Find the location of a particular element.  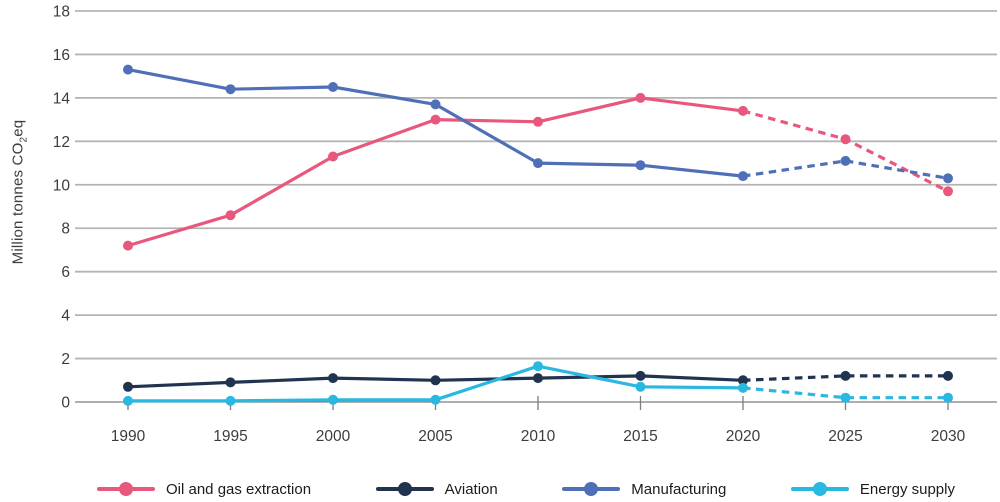

x-tick-label: 2010 is located at coordinates (538, 436).